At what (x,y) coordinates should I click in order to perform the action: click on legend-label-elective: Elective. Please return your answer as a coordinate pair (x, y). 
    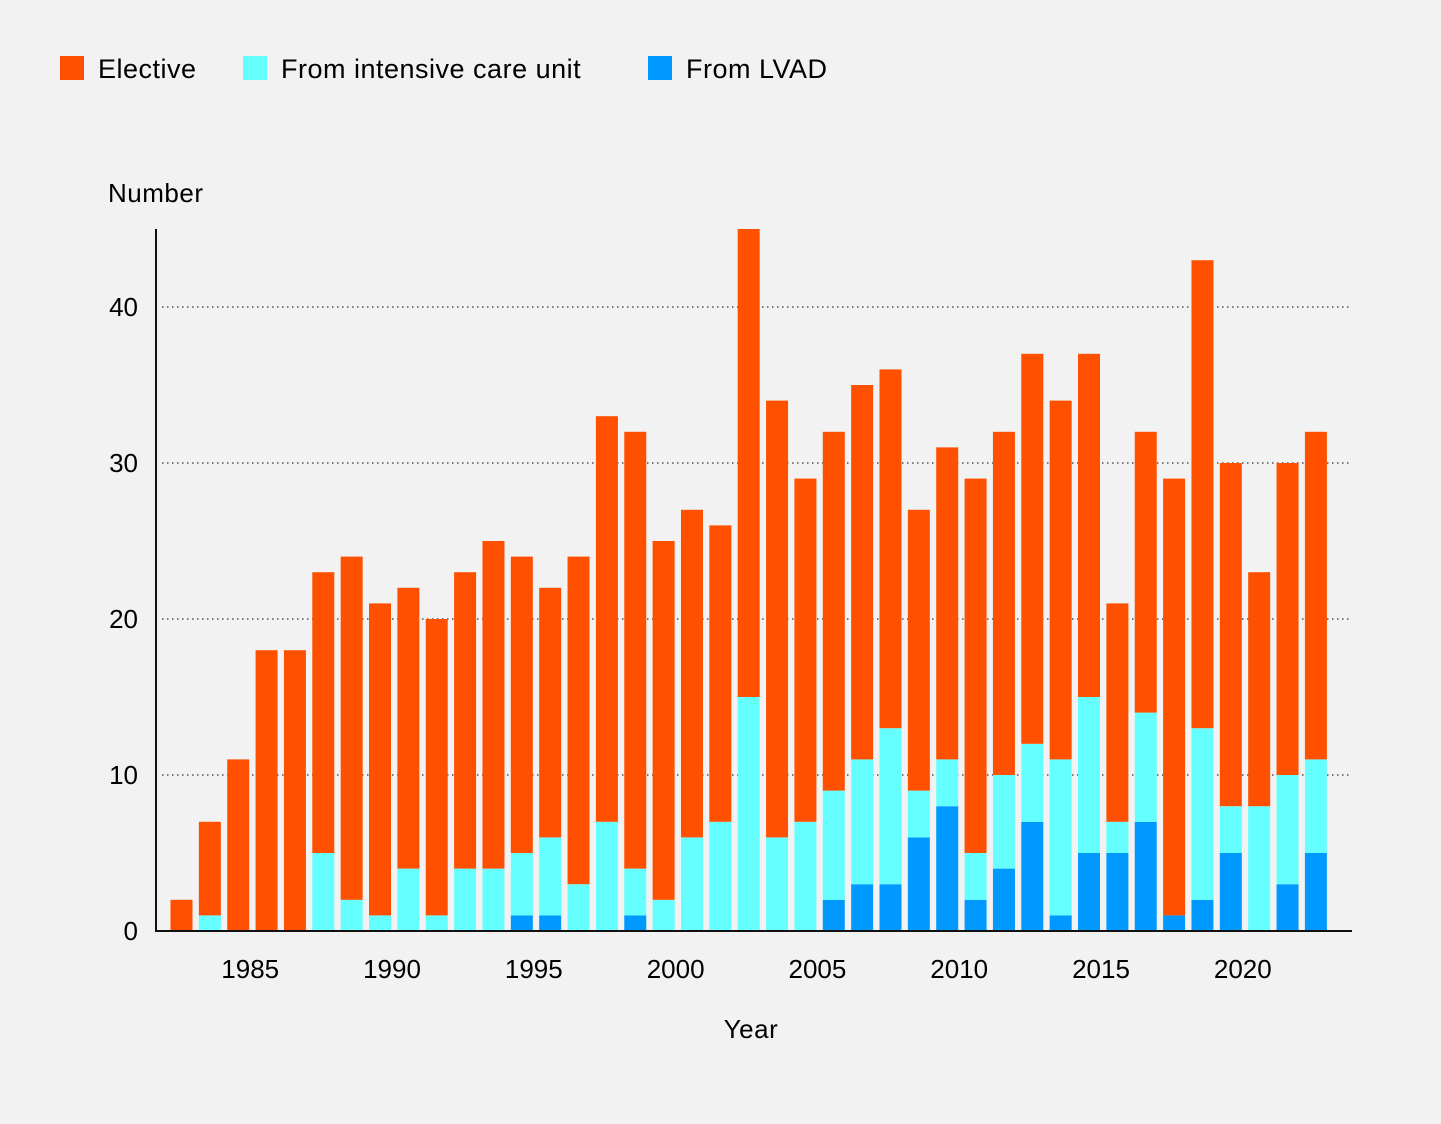
    Looking at the image, I should click on (147, 69).